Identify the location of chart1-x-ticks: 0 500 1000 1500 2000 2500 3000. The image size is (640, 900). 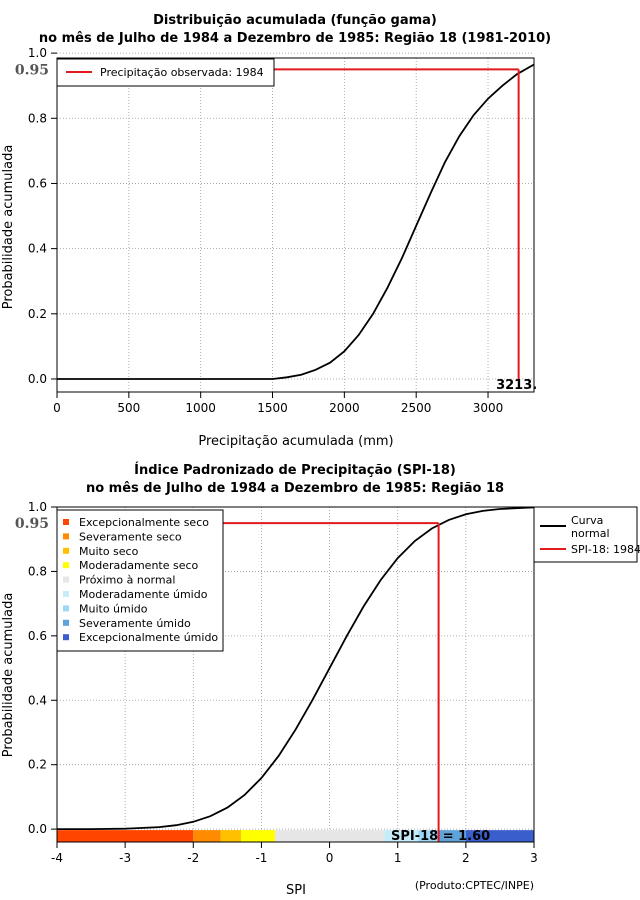
(293, 403).